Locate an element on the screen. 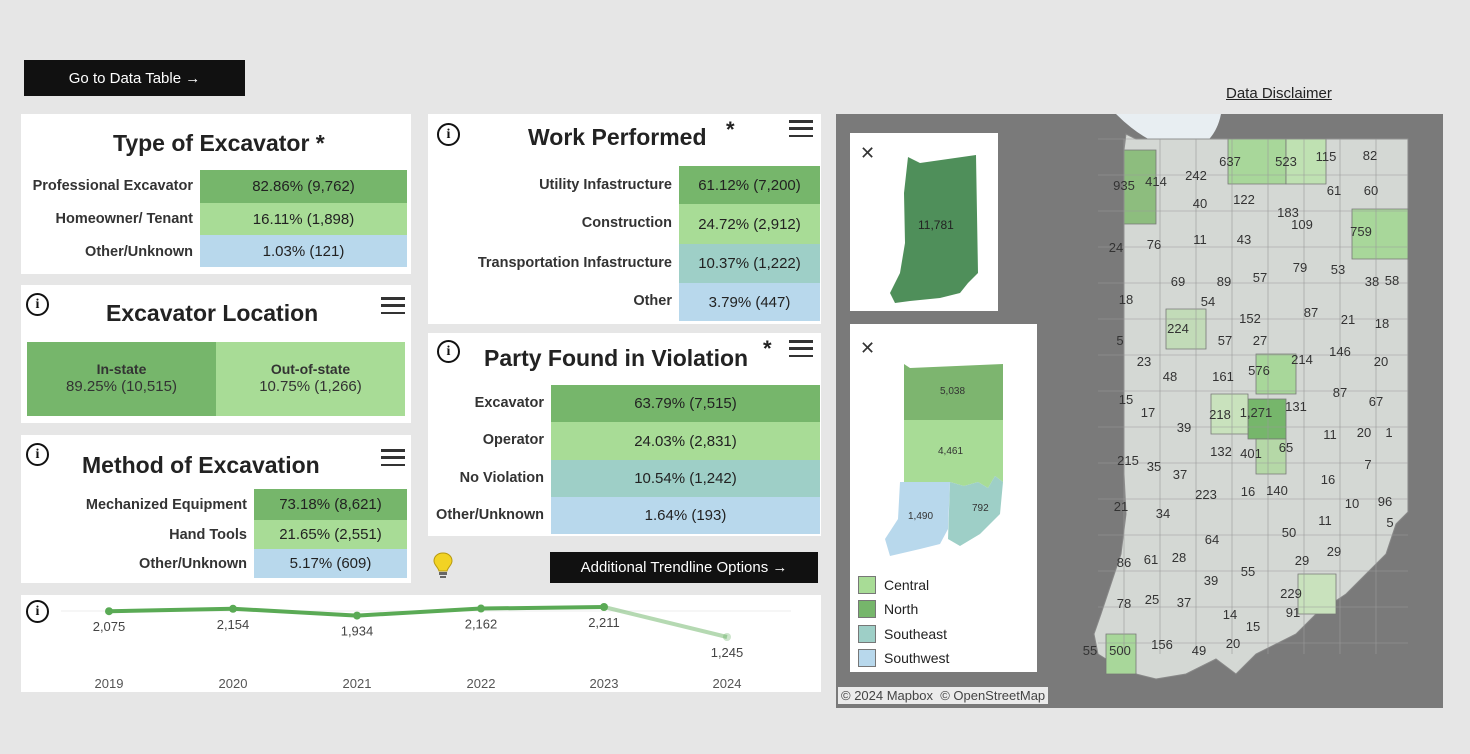 Image resolution: width=1470 pixels, height=754 pixels. county-value-label: 89 is located at coordinates (1224, 281).